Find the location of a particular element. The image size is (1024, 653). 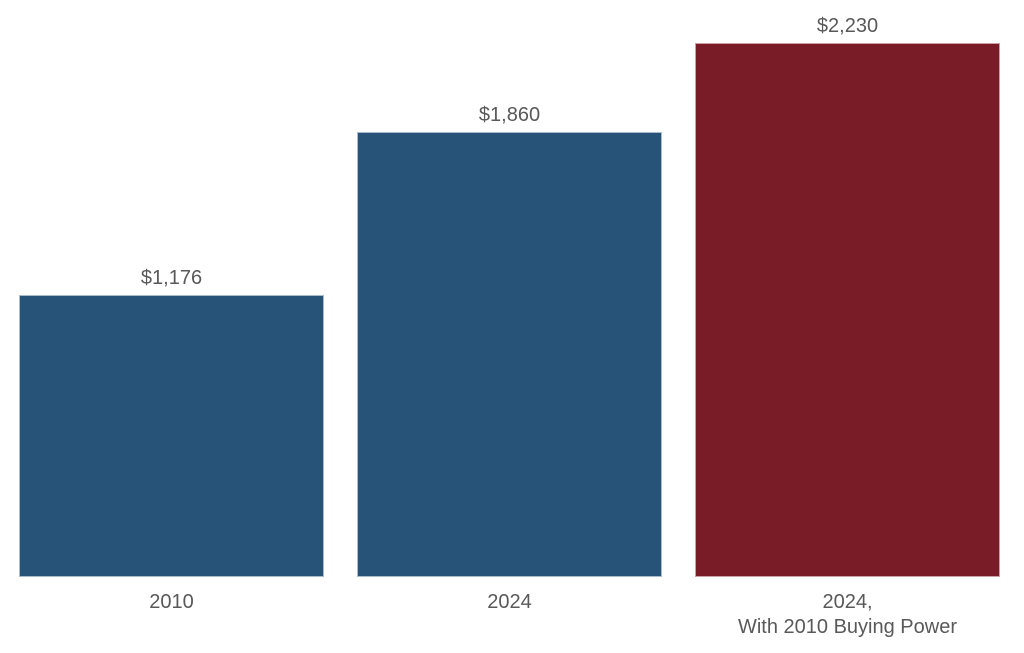

category-label-2024-buying-power: 2024, With 2010 Buying Power is located at coordinates (847, 614).